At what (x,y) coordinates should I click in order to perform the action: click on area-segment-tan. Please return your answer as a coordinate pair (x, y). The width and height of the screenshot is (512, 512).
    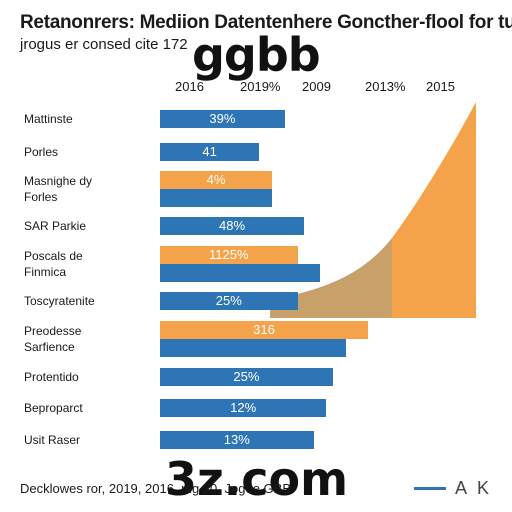
    Looking at the image, I should click on (331, 278).